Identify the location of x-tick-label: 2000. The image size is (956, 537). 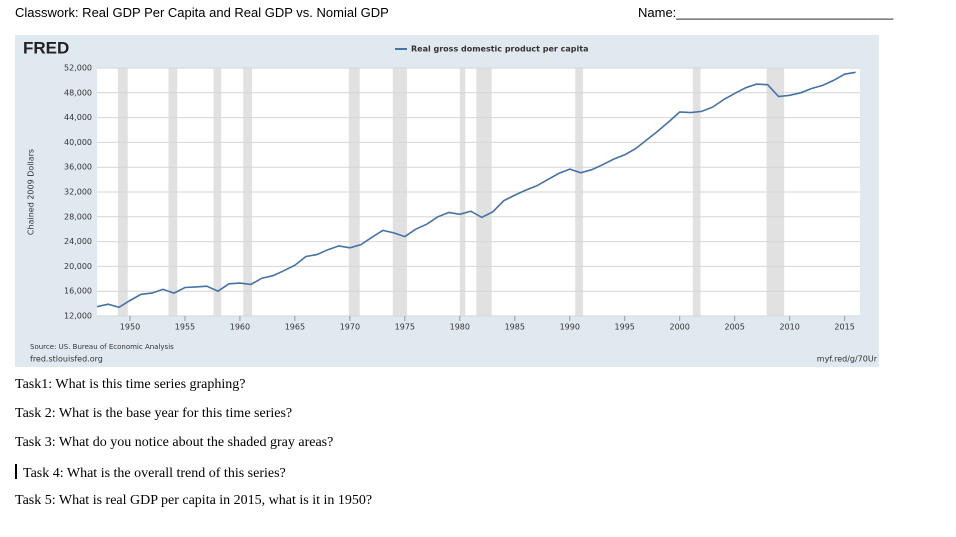
(680, 327).